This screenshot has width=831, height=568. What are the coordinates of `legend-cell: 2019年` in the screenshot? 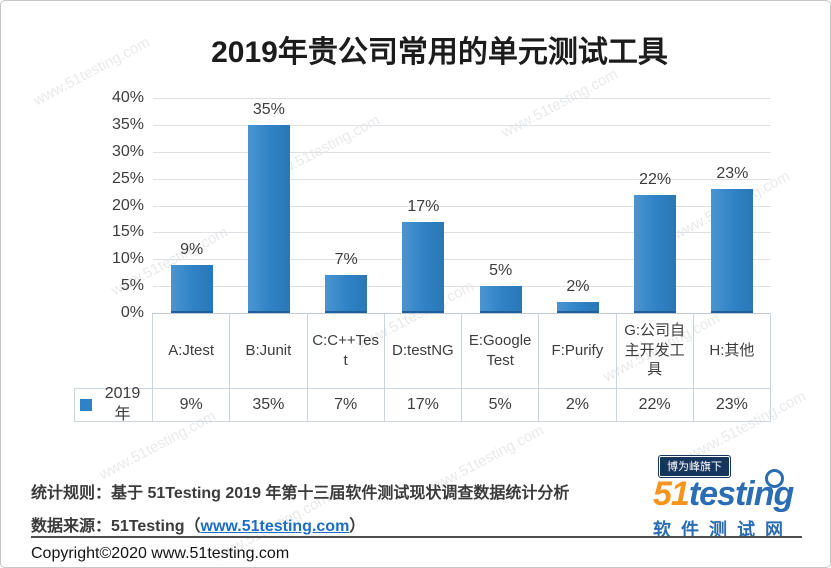 It's located at (113, 404).